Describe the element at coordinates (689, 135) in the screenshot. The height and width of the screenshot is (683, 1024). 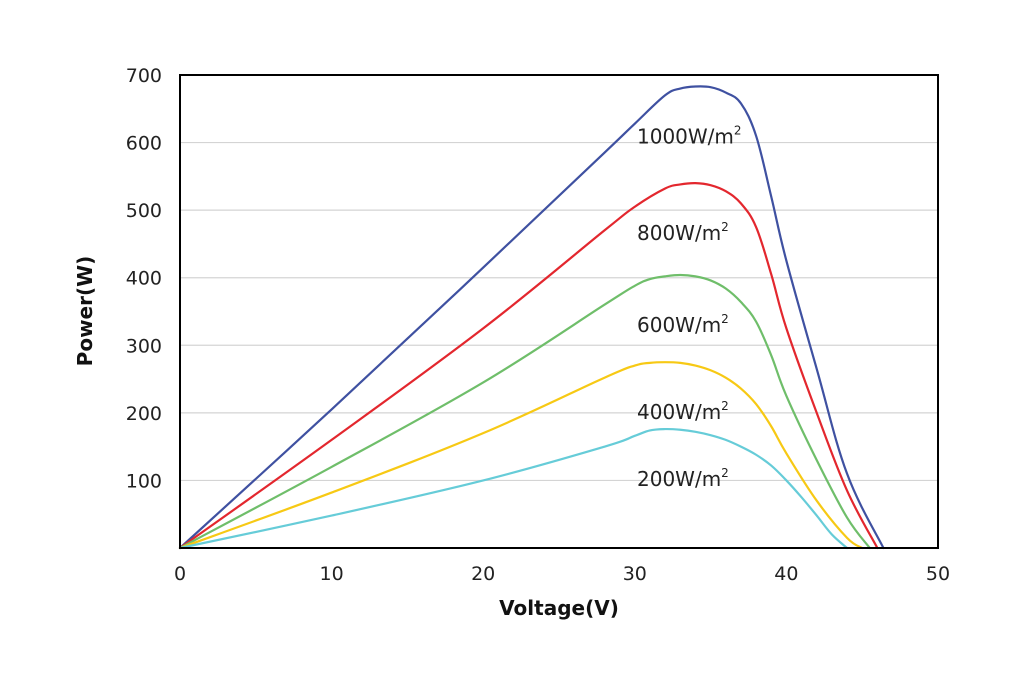
I see `series-label-0: 1000W/m2` at that location.